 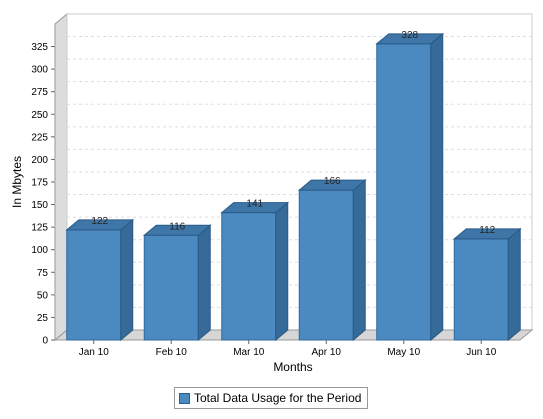 What do you see at coordinates (39, 182) in the screenshot?
I see `y-tick-label: 175` at bounding box center [39, 182].